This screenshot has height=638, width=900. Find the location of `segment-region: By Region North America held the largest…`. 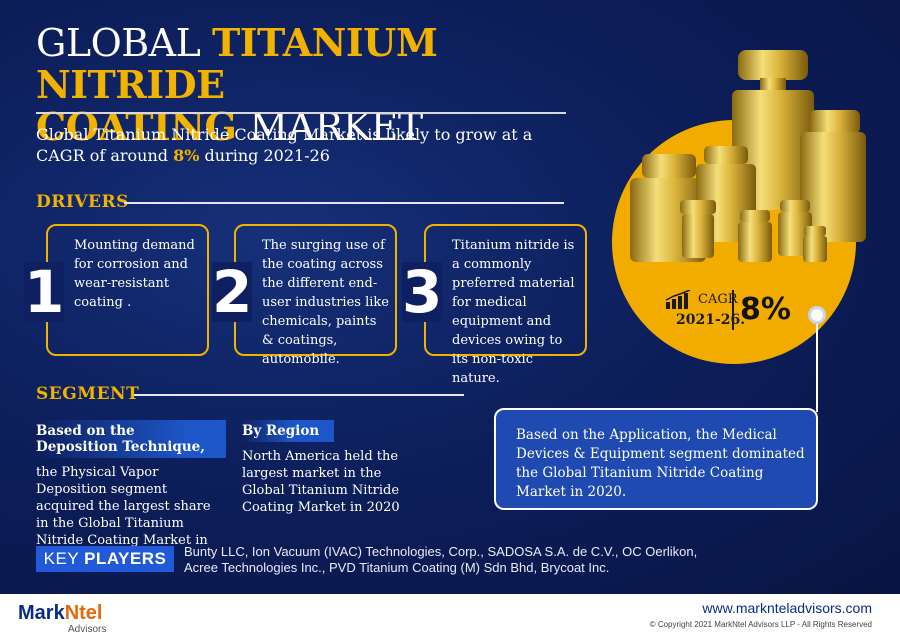

segment-region: By Region North America held the largest… is located at coordinates (322, 468).